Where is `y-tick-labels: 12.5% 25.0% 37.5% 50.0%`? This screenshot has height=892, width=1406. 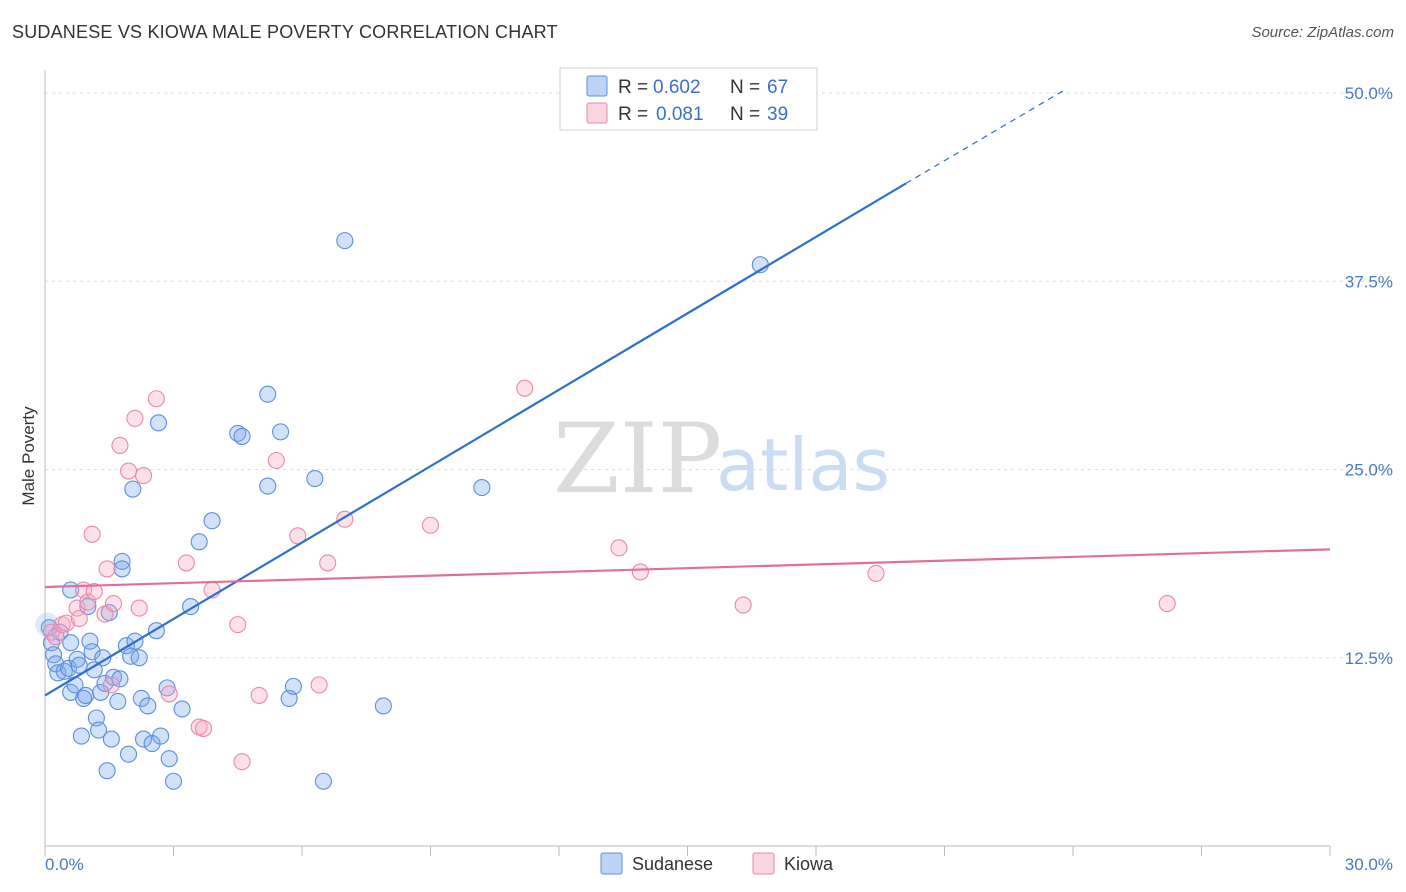
y-tick-labels: 12.5% 25.0% 37.5% 50.0% is located at coordinates (1369, 376).